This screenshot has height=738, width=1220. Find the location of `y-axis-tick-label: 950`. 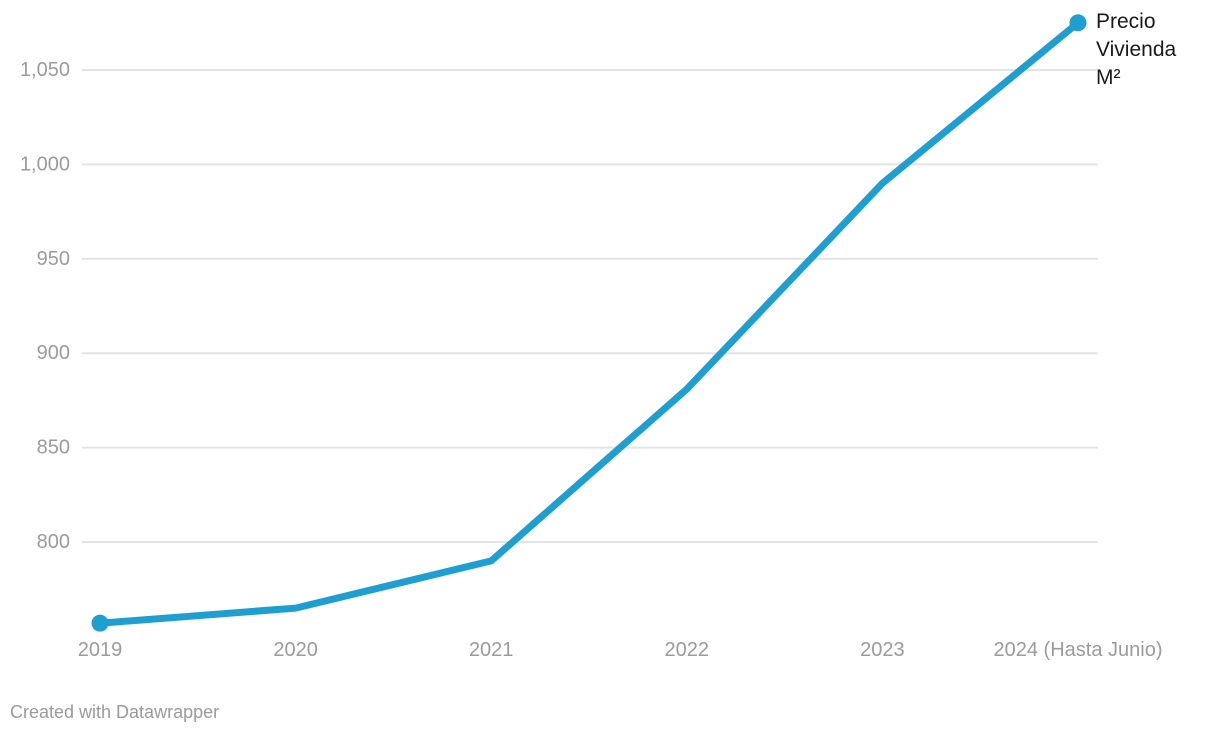

y-axis-tick-label: 950 is located at coordinates (53, 259).